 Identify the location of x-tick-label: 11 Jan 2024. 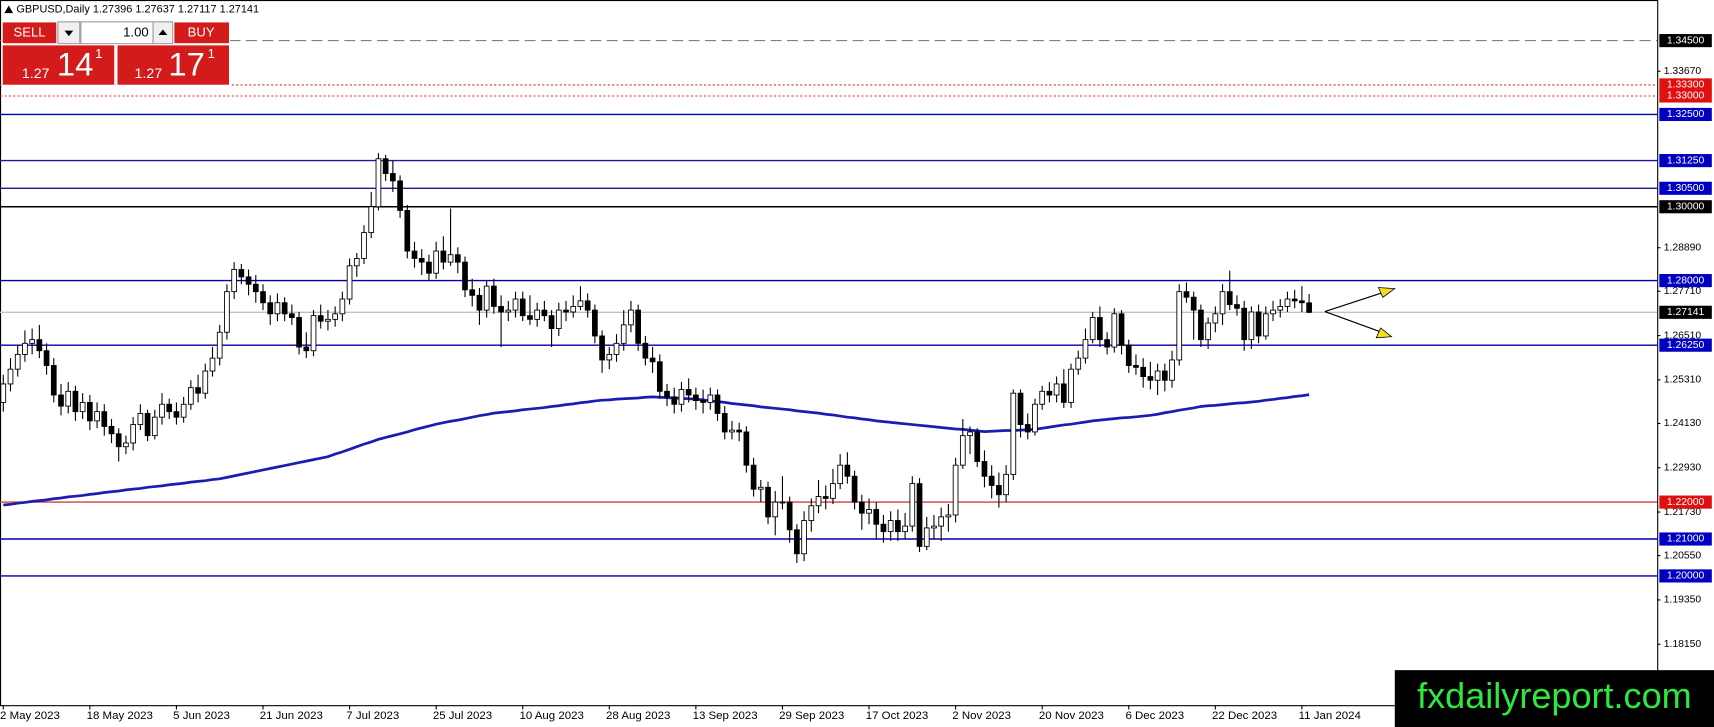
(1330, 716).